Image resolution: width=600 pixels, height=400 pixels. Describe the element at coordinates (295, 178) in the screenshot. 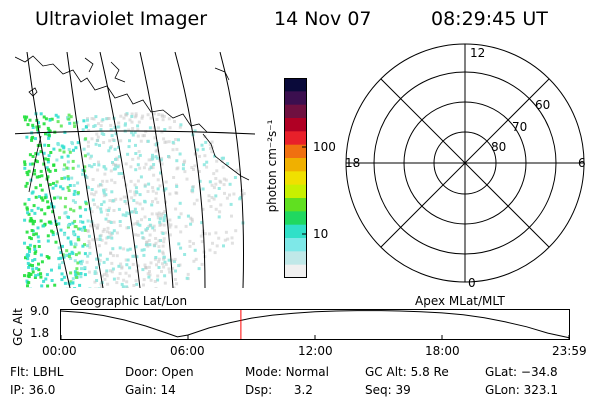

I see `colorbar` at that location.